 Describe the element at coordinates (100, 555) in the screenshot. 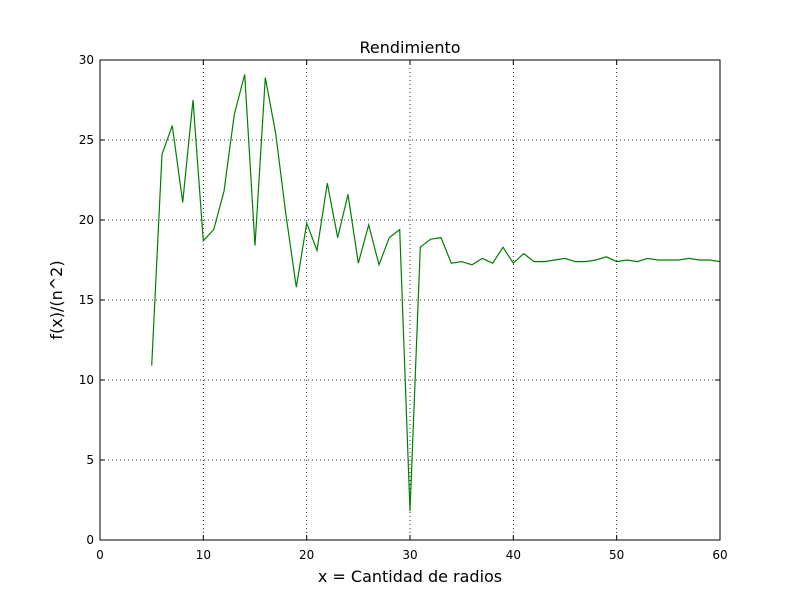

I see `x-tick-label: 0` at that location.